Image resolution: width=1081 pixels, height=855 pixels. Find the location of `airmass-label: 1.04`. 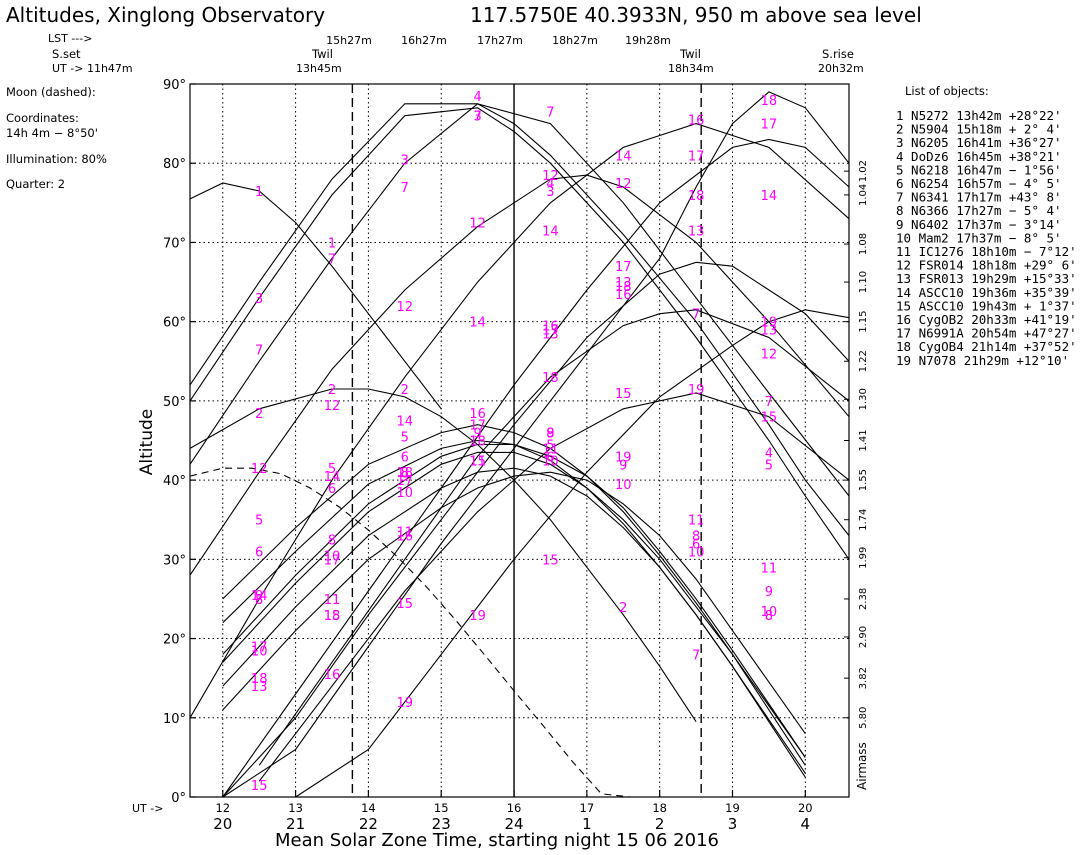

airmass-label: 1.04 is located at coordinates (863, 195).